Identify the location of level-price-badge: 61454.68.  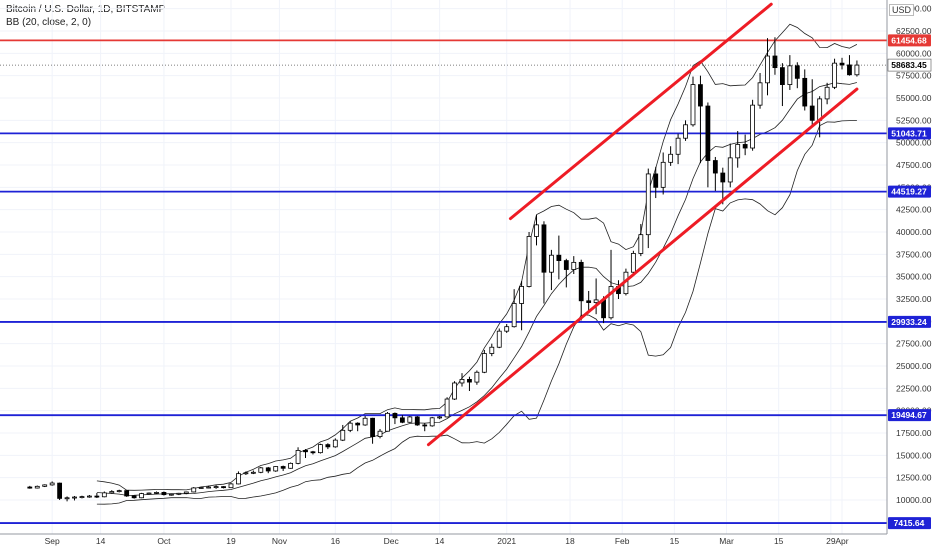
(909, 40).